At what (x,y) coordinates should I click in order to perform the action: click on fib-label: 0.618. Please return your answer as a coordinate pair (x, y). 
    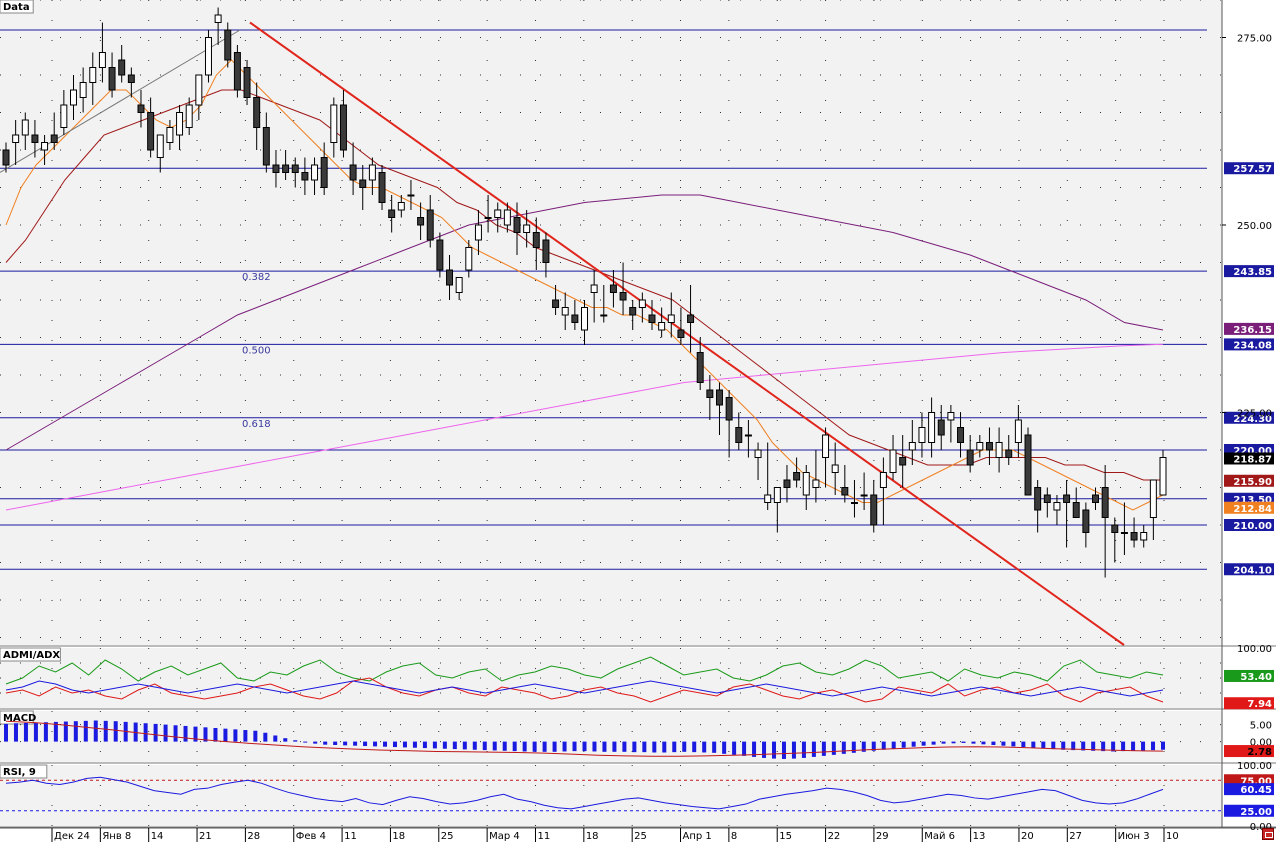
    Looking at the image, I should click on (256, 424).